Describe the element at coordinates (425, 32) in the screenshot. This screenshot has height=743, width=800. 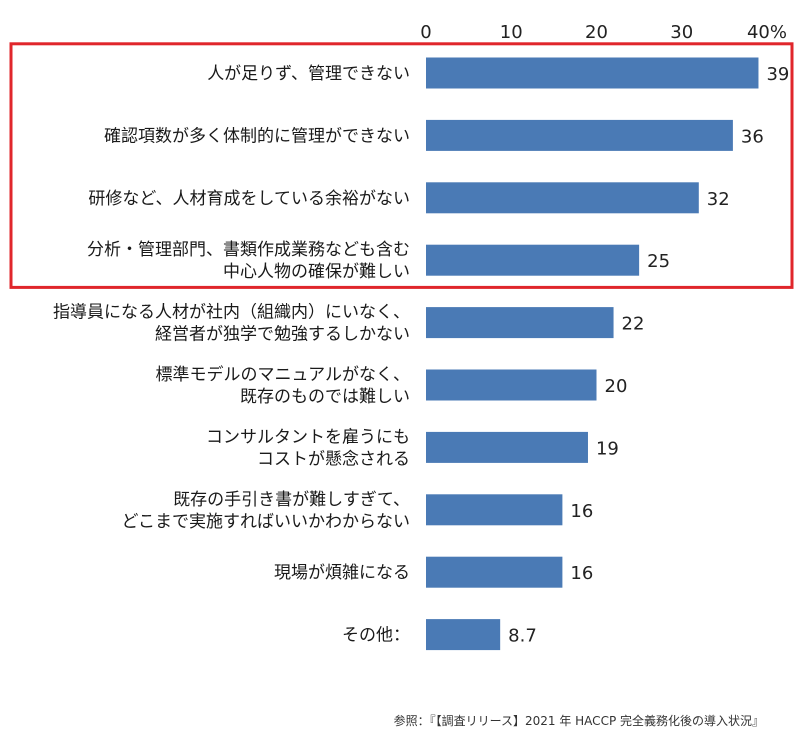
I see `axis-tick-label: 0` at that location.